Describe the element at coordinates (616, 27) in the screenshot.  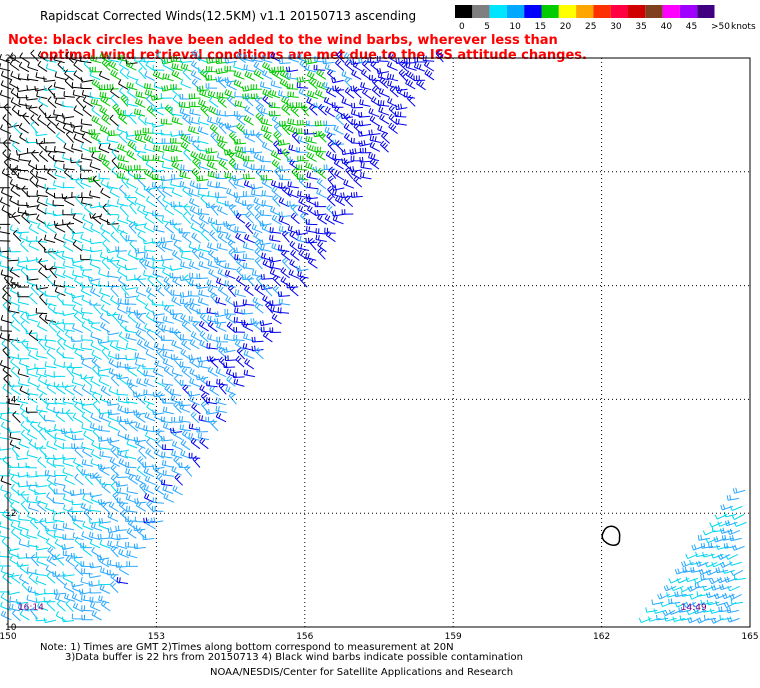
I see `legend-label: 30` at that location.